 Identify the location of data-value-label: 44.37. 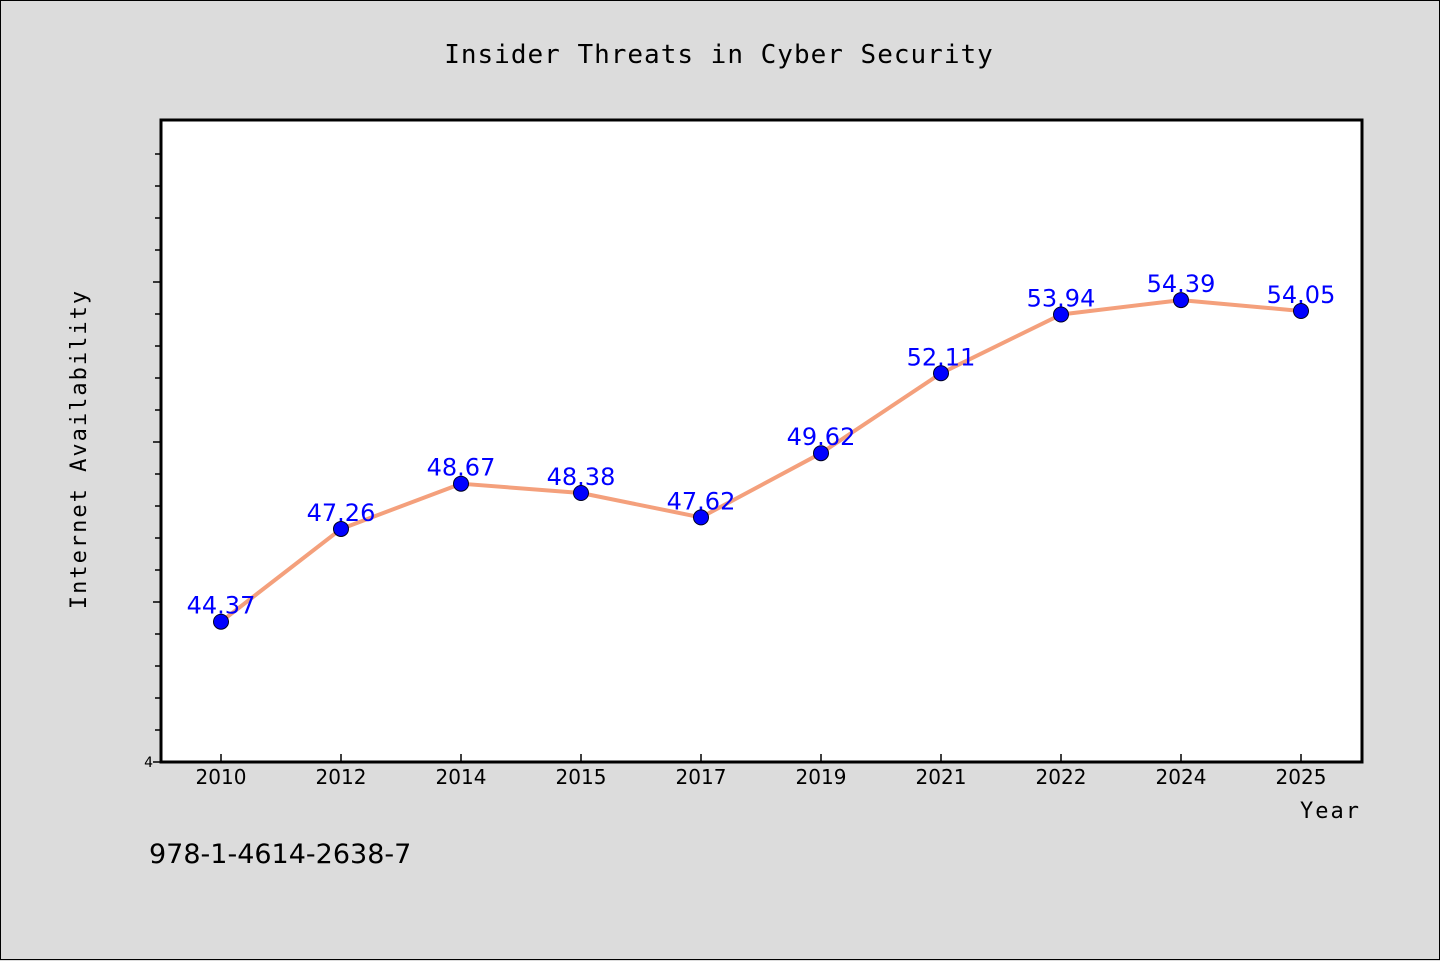
(221, 606).